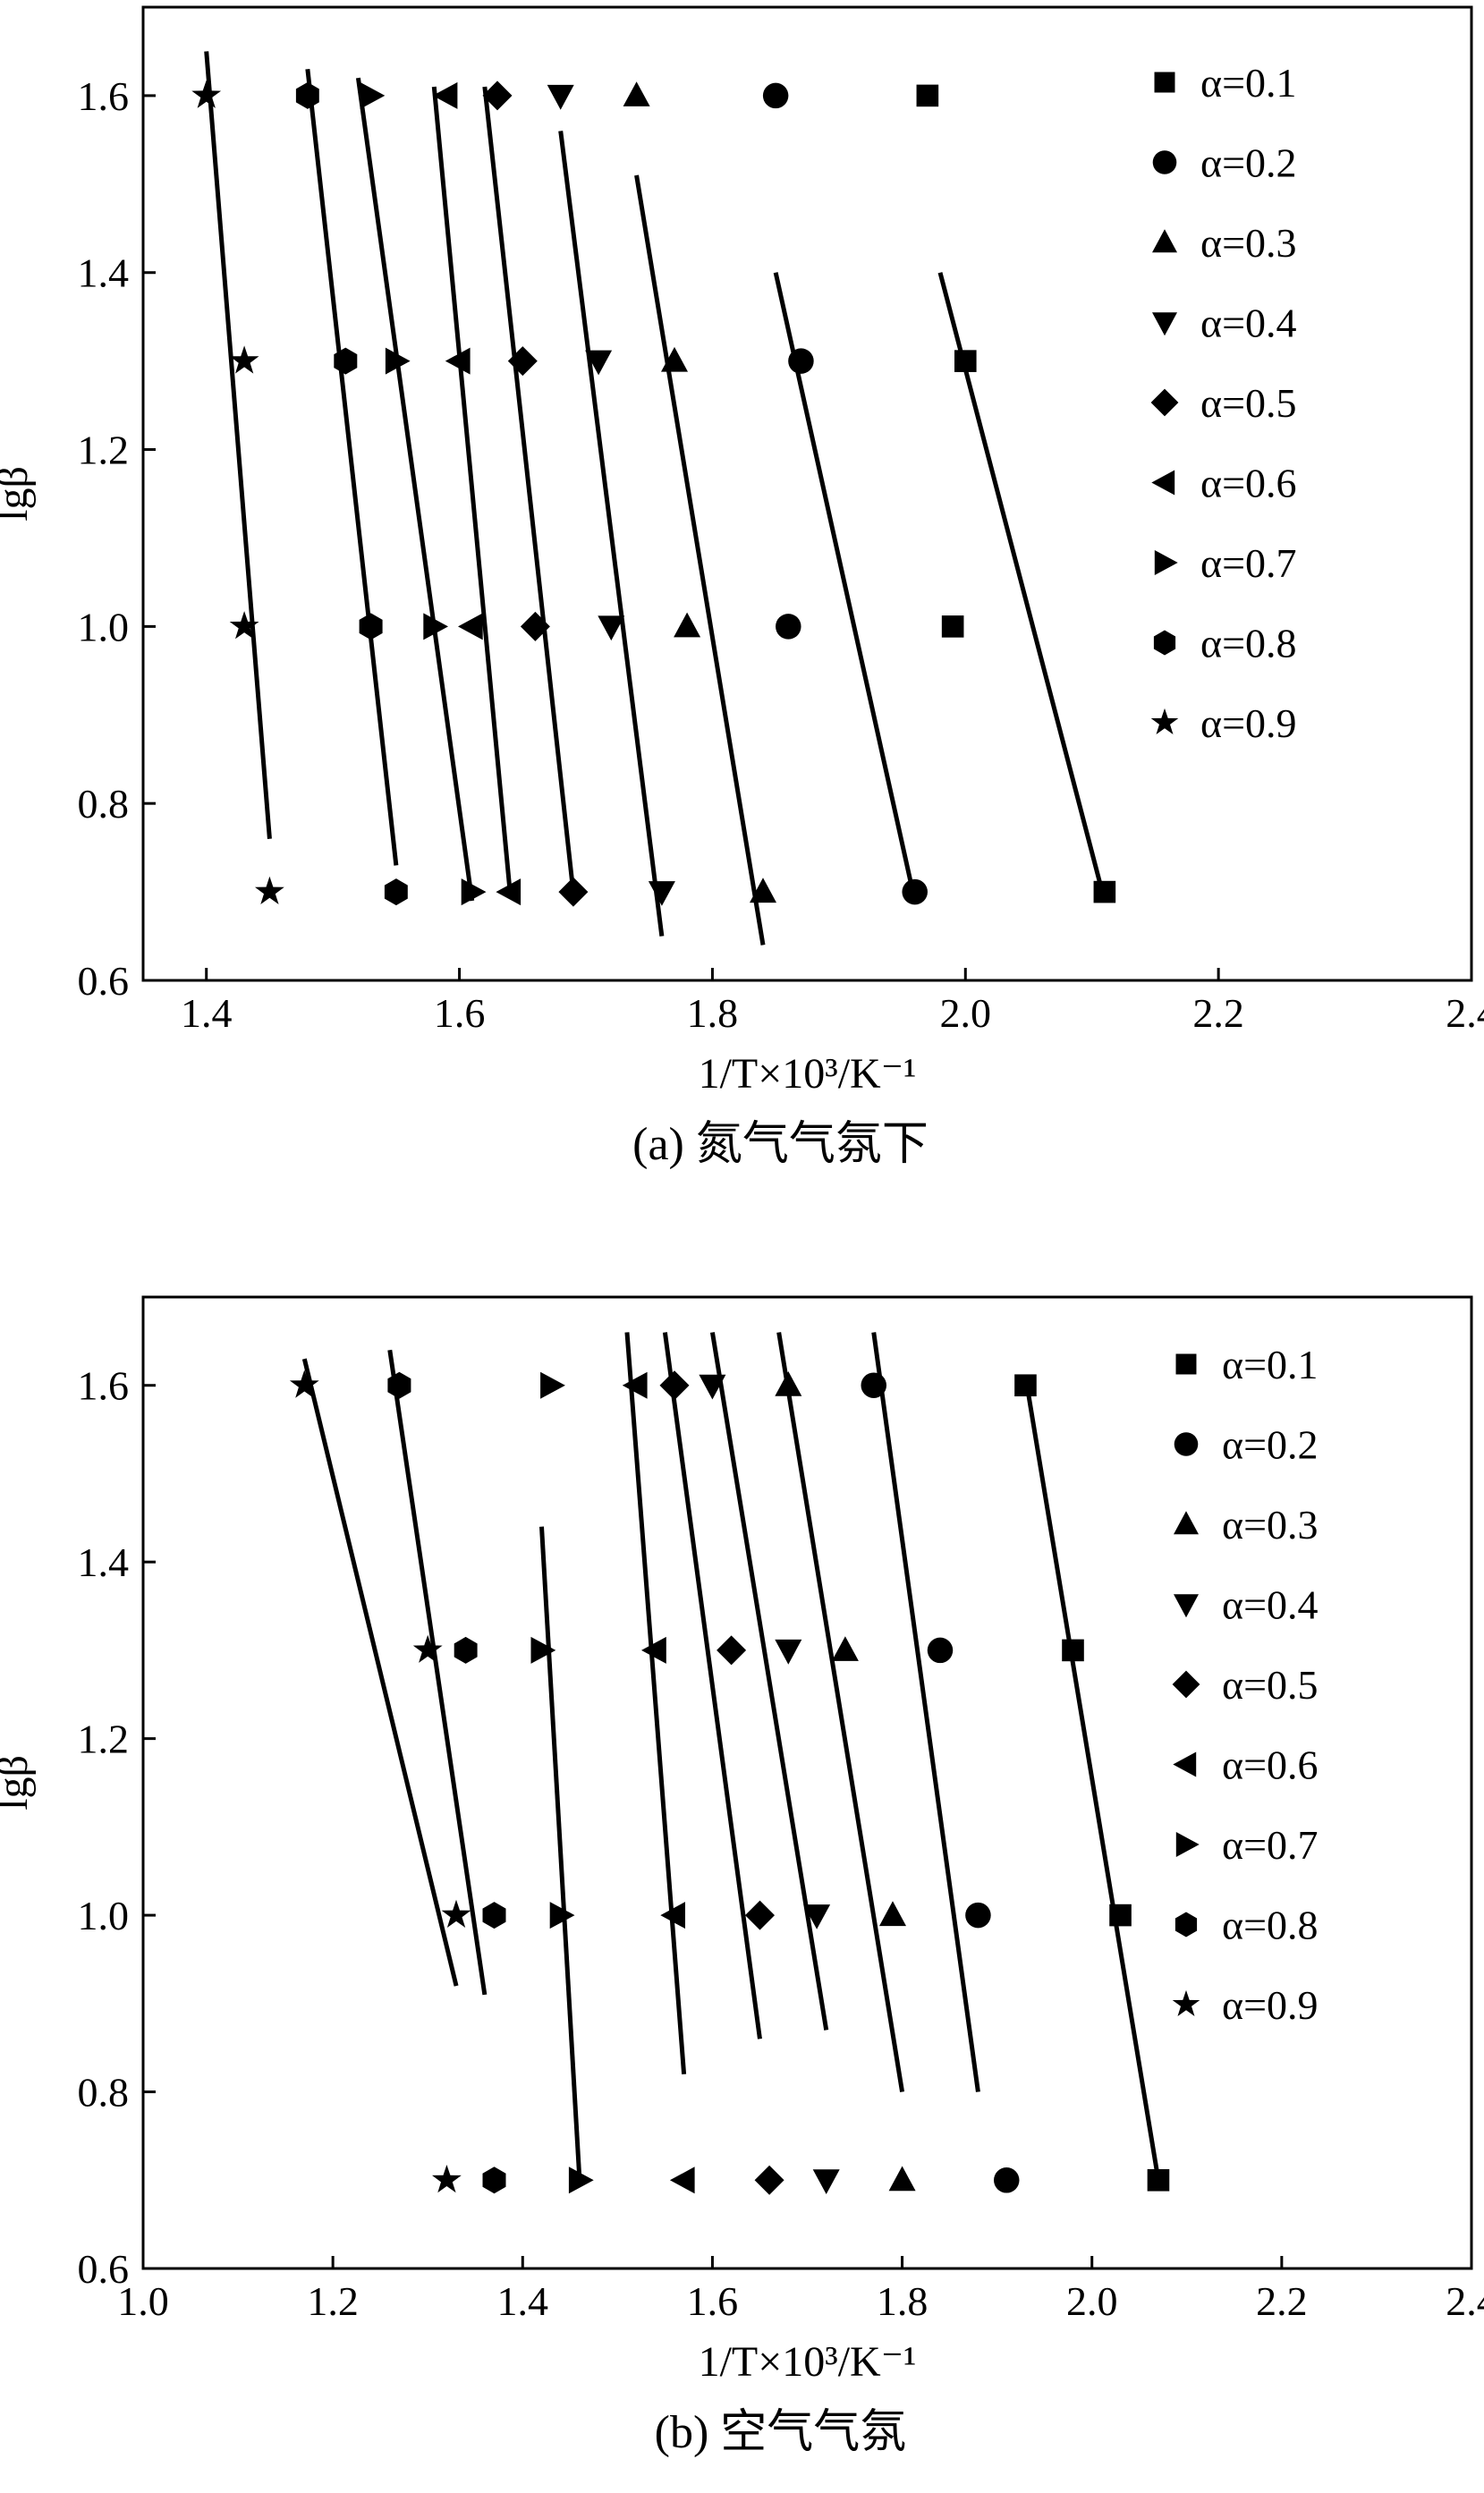 Image resolution: width=1484 pixels, height=2493 pixels. I want to click on legend-label: α=0.9, so click(1270, 2005).